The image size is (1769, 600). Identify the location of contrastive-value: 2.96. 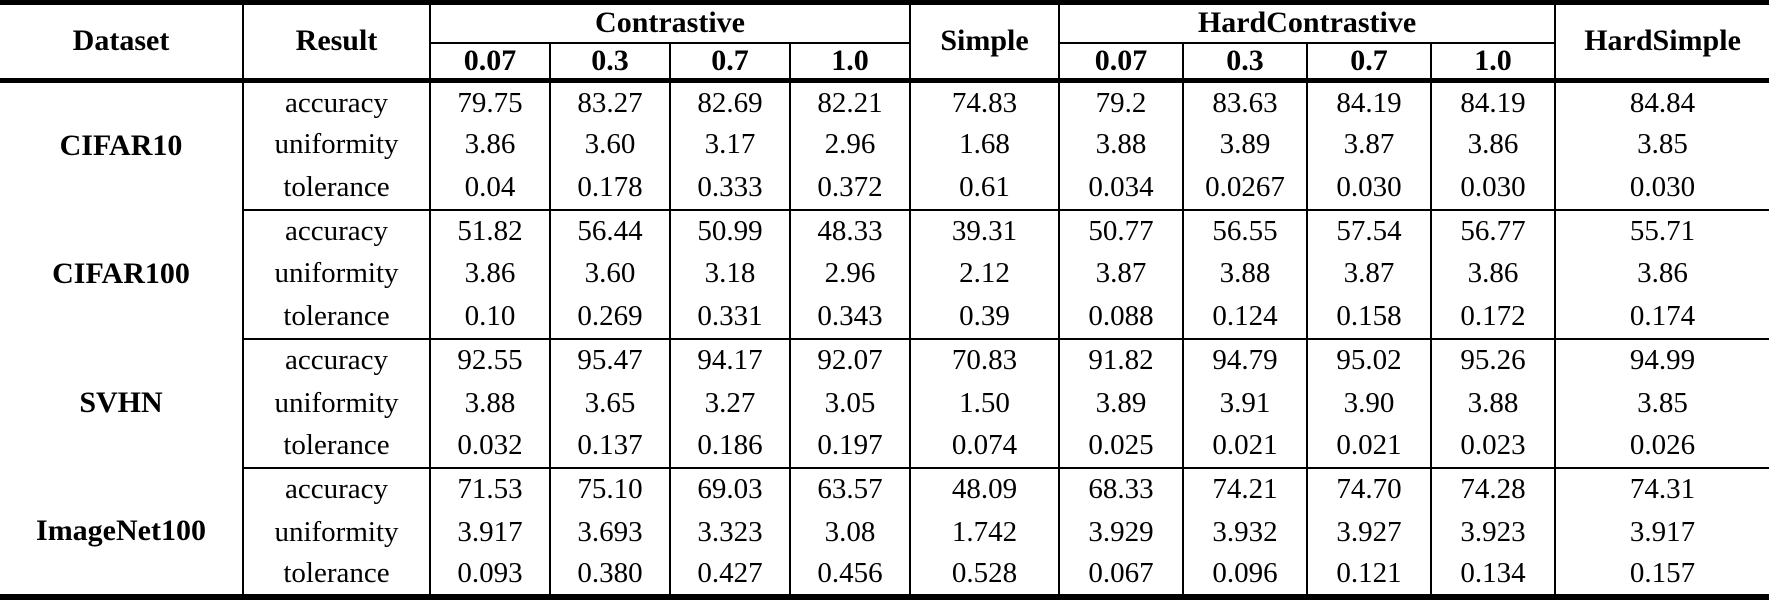
(850, 145).